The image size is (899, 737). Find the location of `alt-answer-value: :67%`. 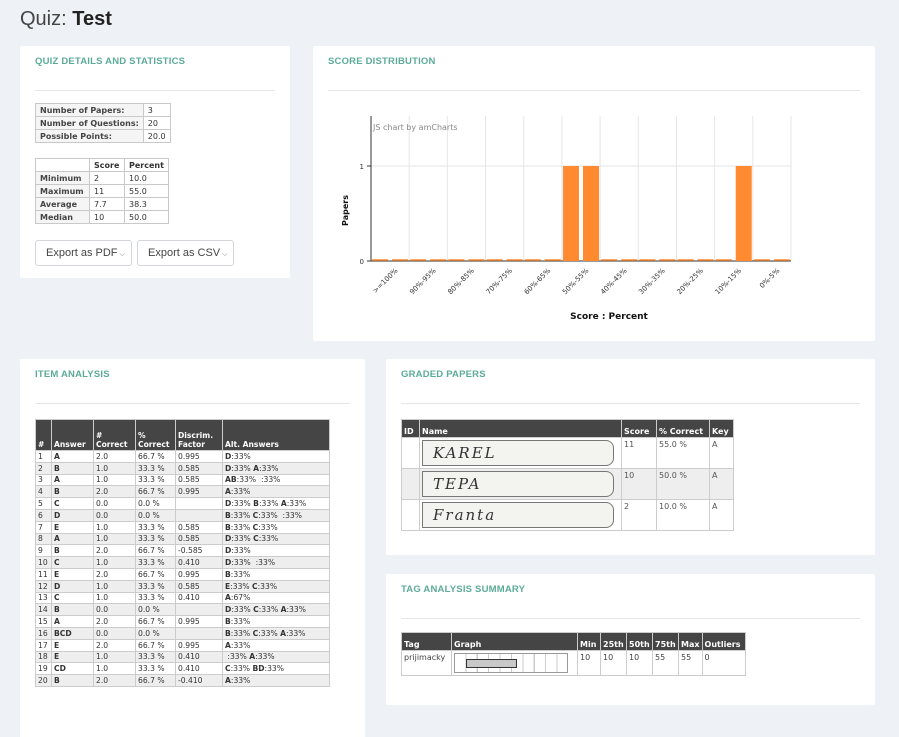

alt-answer-value: :67% is located at coordinates (240, 598).